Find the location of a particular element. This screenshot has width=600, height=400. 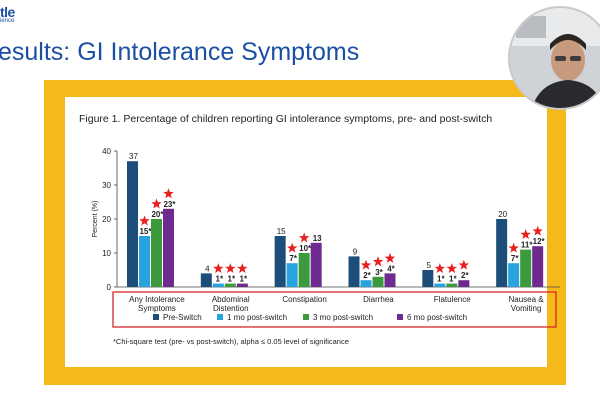

y-tick-label: 10 is located at coordinates (106, 253).